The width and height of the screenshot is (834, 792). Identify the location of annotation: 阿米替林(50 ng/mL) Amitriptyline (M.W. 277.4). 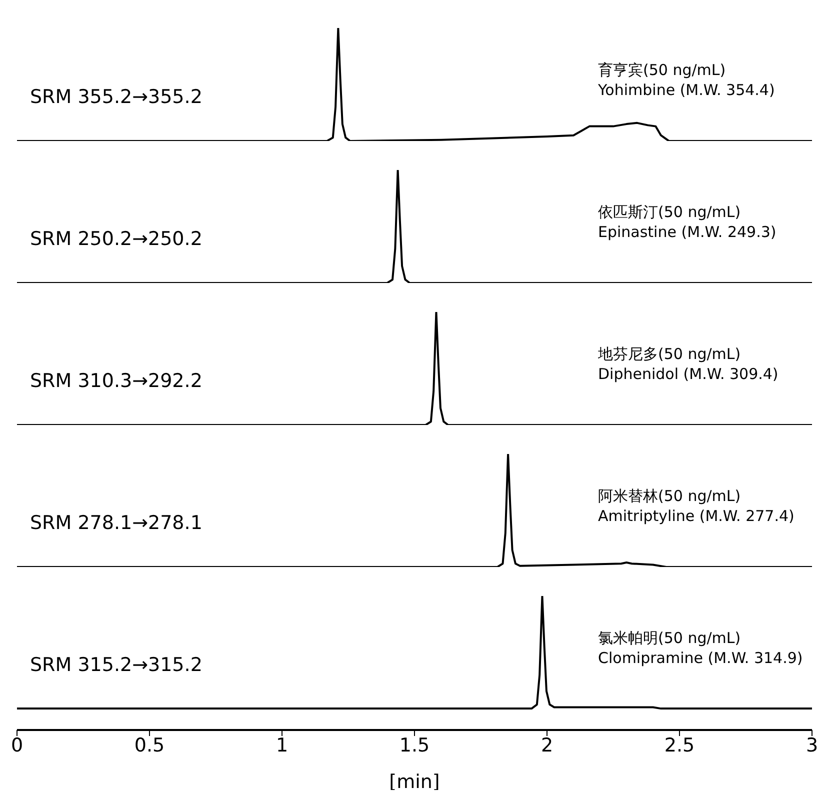
(696, 506).